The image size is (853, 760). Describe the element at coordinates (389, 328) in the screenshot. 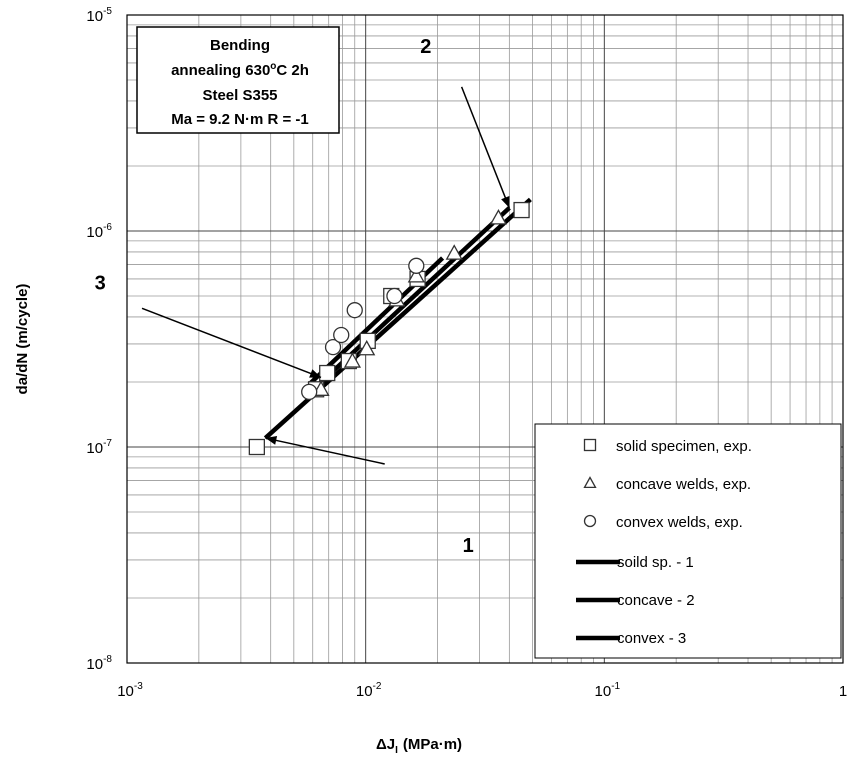

I see `data-markers` at that location.